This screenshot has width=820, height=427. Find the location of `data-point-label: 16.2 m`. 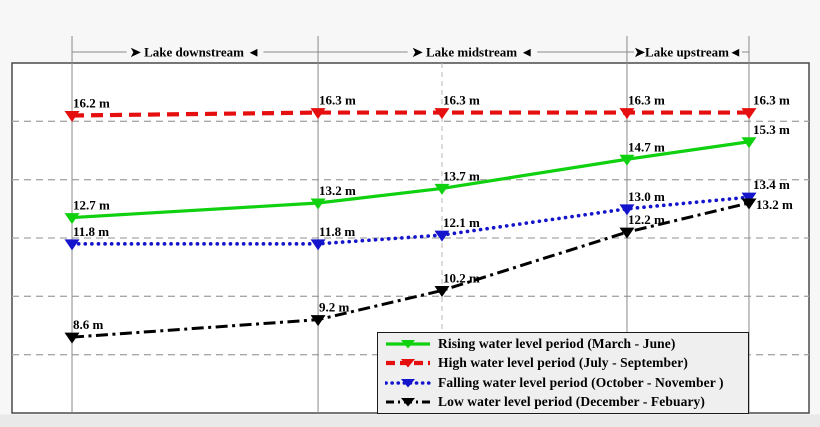

data-point-label: 16.2 m is located at coordinates (91, 103).